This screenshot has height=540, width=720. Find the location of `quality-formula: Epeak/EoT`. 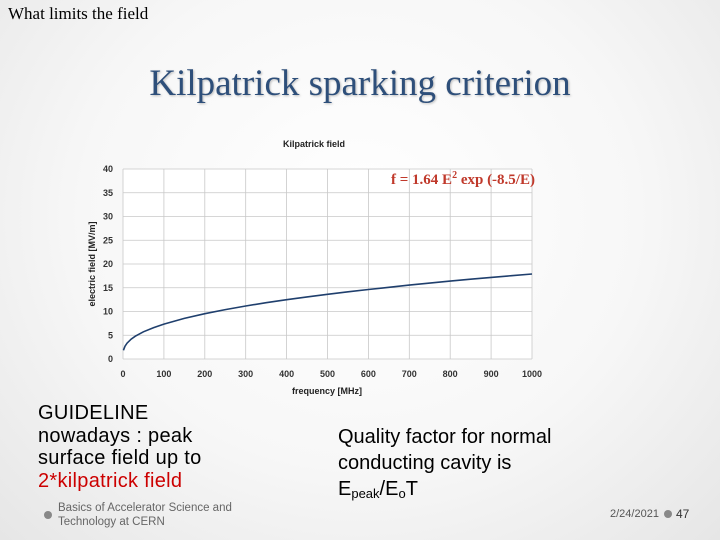

quality-formula: Epeak/EoT is located at coordinates (488, 491).